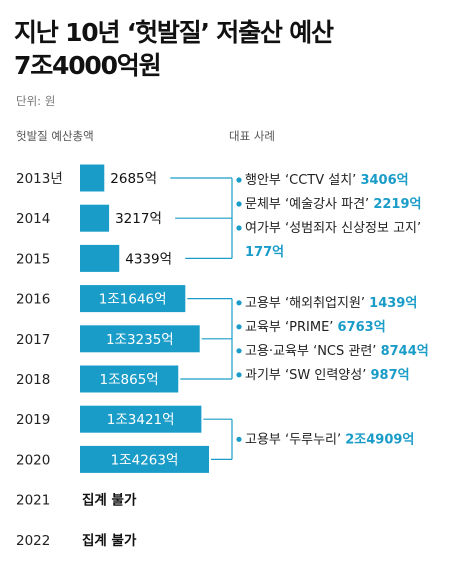  Describe the element at coordinates (33, 300) in the screenshot. I see `year-tick-label: 2016` at that location.